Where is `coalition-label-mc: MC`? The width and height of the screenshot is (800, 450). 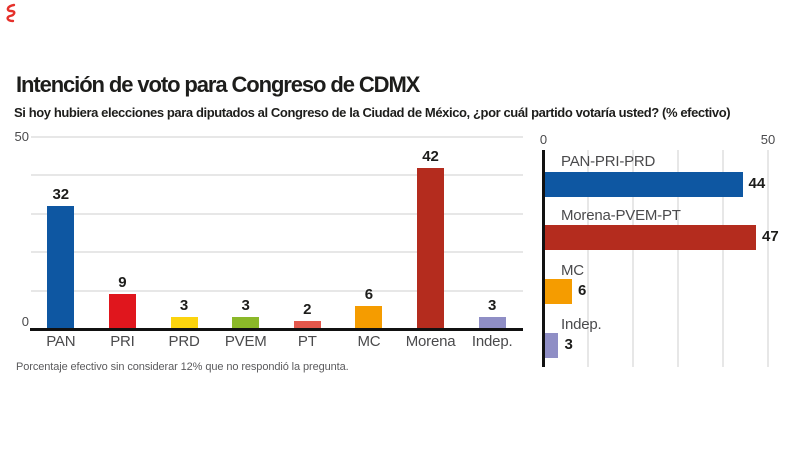 coalition-label-mc: MC is located at coordinates (572, 270).